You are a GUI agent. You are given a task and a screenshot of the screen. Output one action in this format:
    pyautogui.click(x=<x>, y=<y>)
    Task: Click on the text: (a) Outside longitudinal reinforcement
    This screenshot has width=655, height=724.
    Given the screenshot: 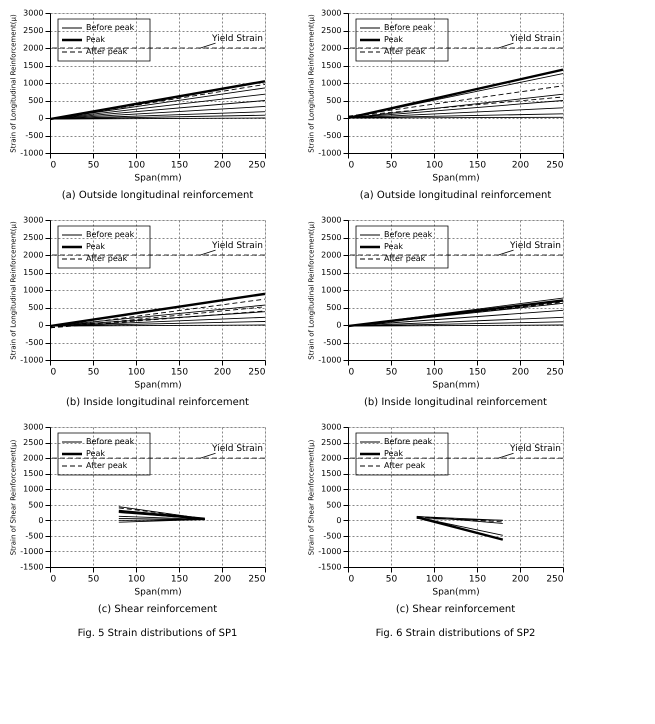 What is the action you would take?
    pyautogui.click(x=158, y=195)
    